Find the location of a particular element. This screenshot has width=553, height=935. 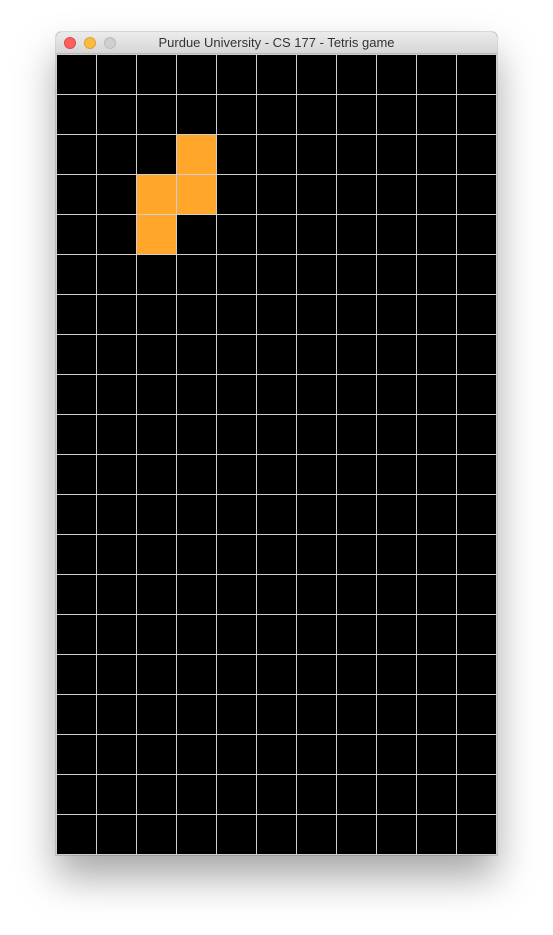

close-button is located at coordinates (70, 43).